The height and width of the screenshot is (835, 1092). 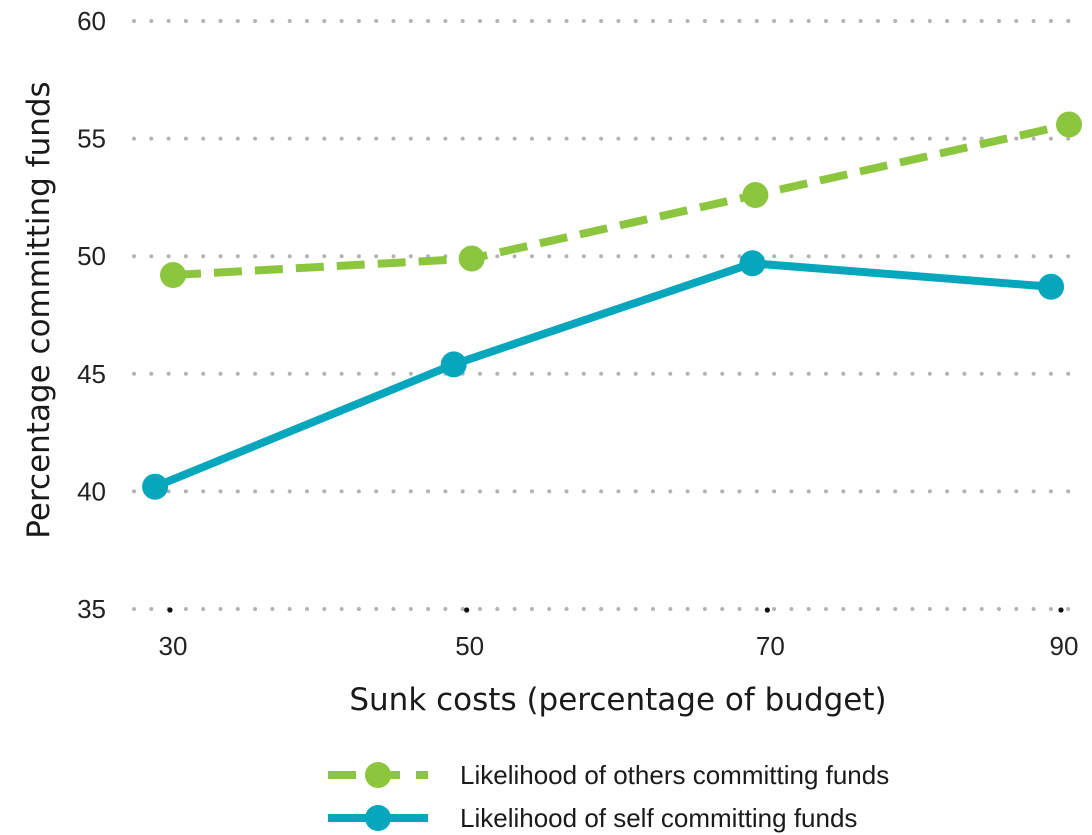 I want to click on legend-label: Likelihood of self committing funds, so click(x=658, y=818).